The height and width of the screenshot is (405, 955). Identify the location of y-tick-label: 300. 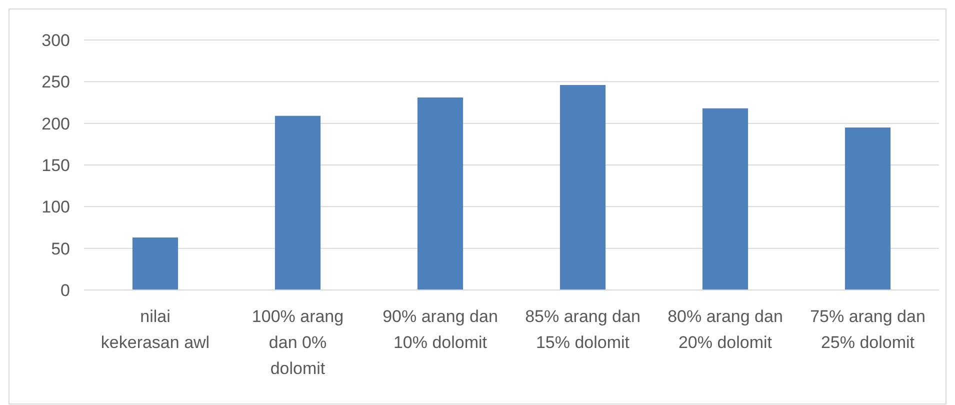
(56, 40).